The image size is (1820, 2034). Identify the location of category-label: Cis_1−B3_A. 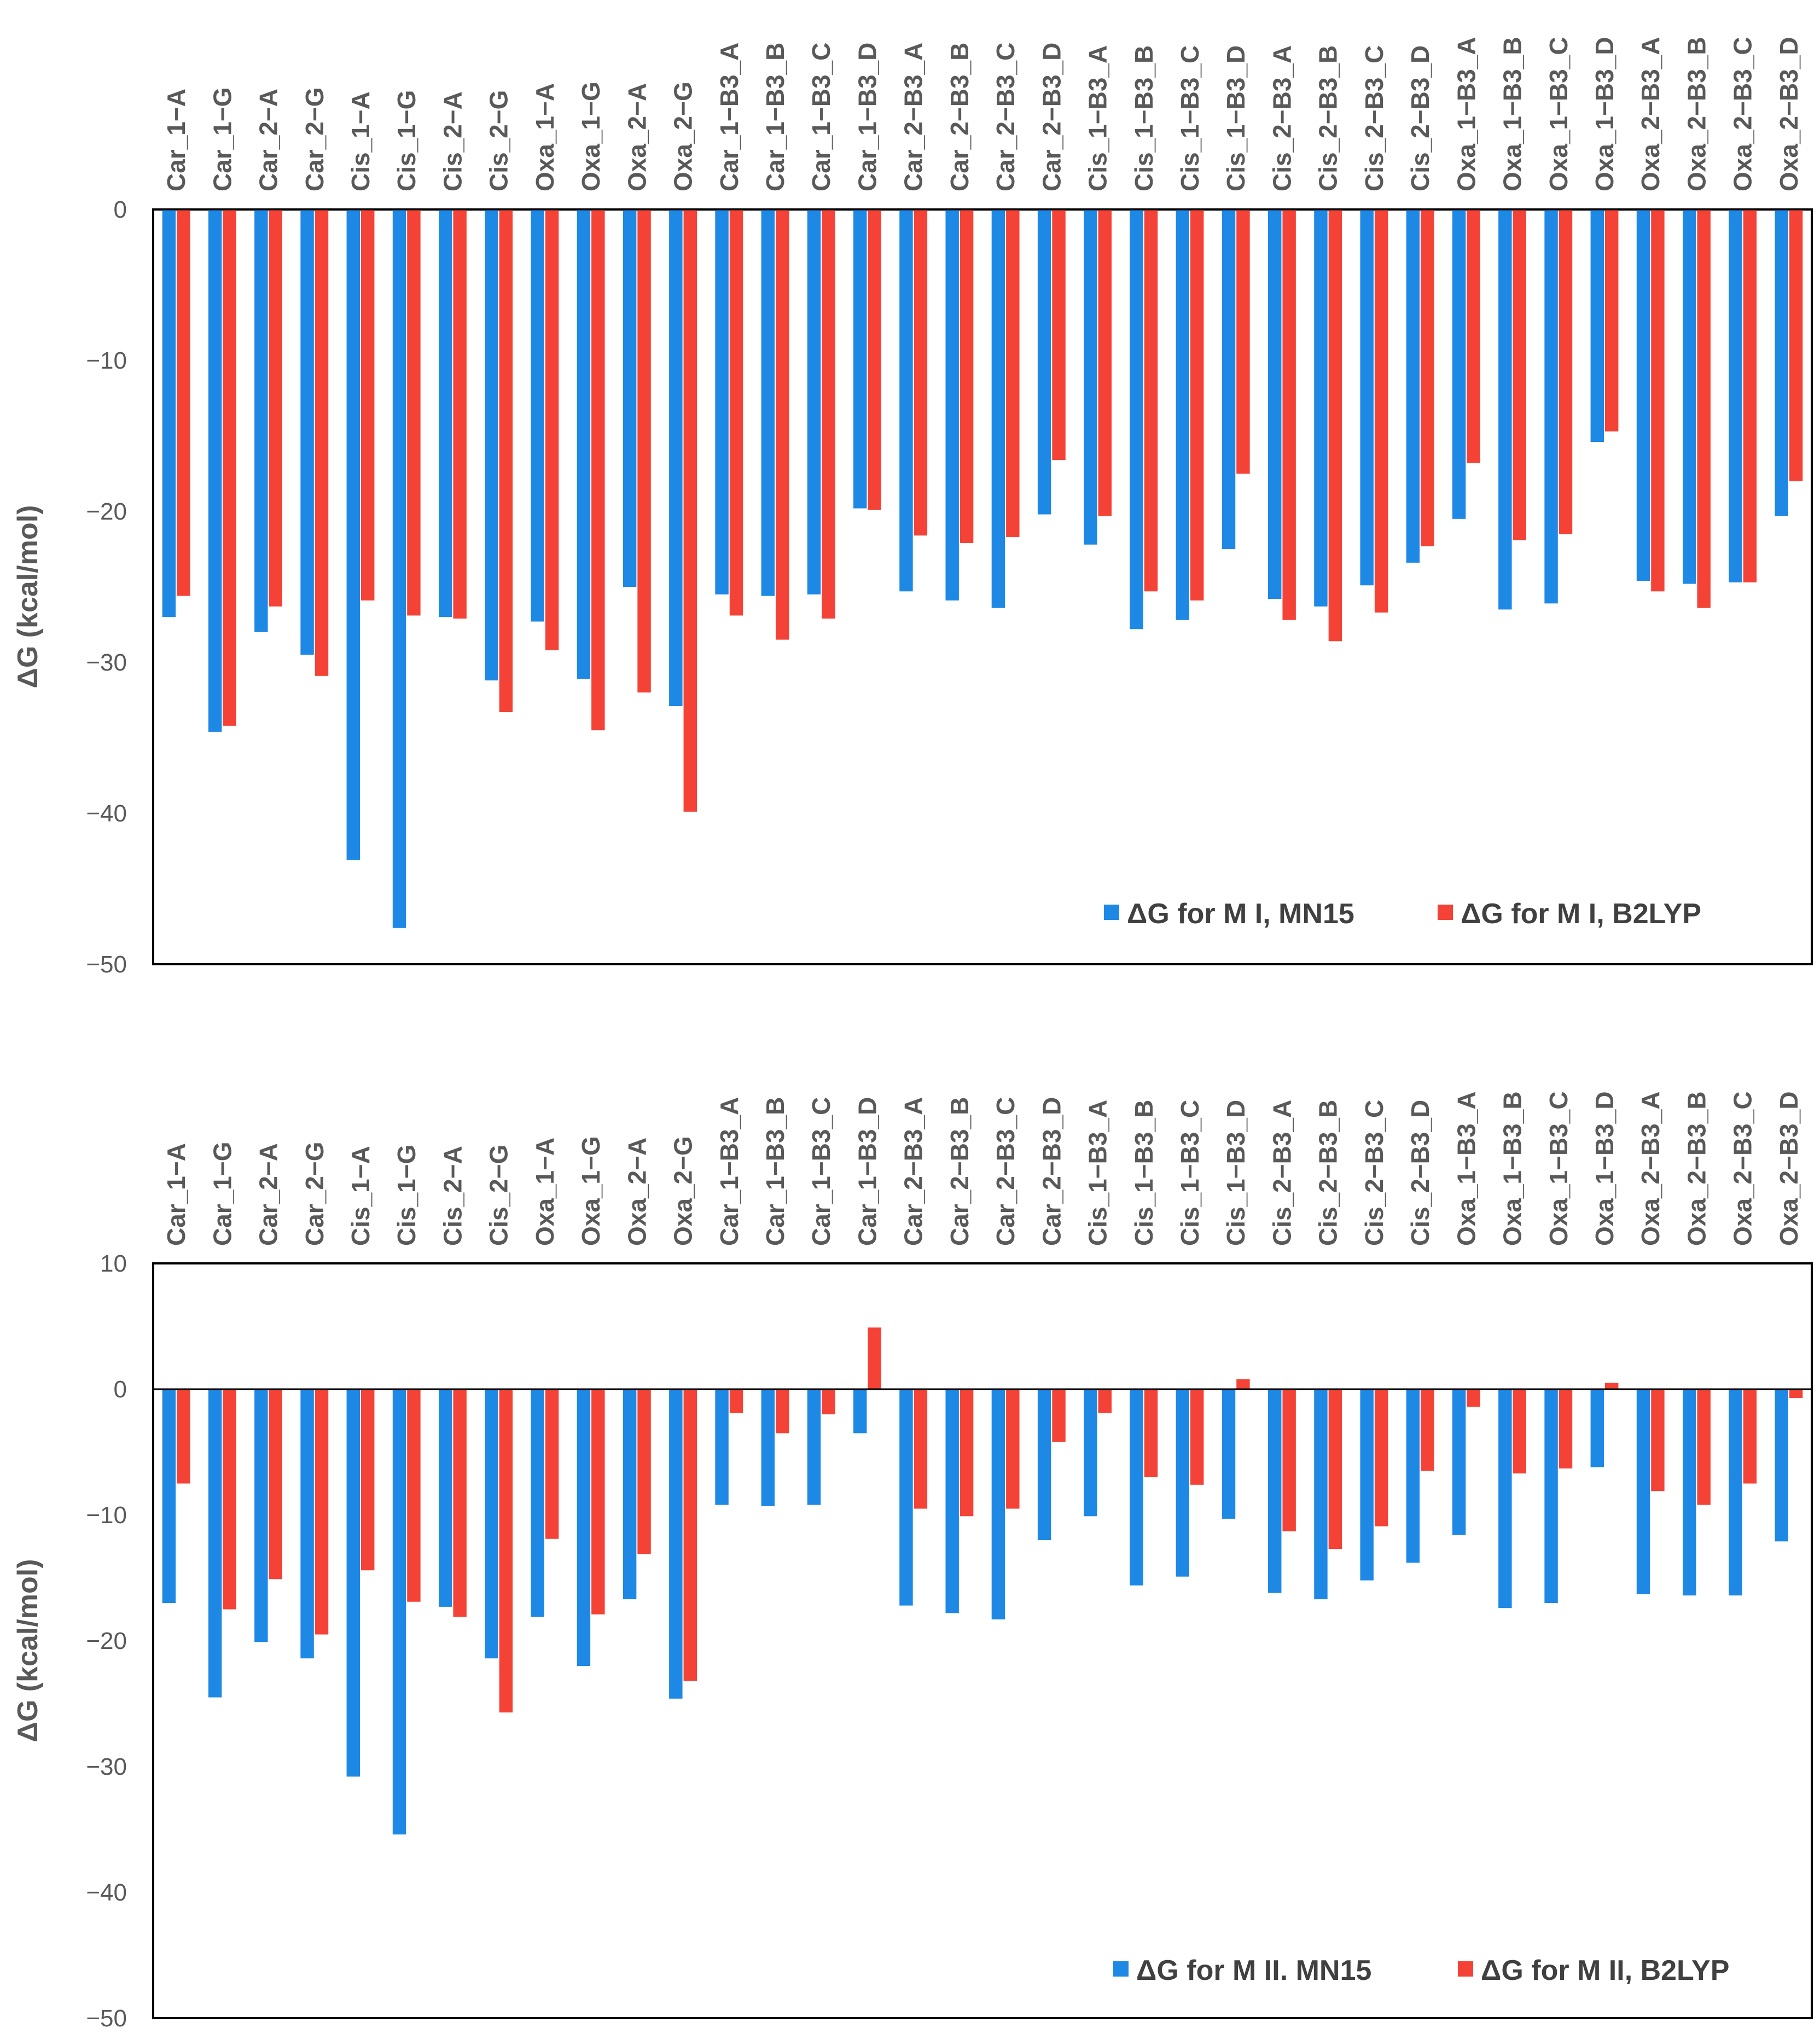
(1098, 1173).